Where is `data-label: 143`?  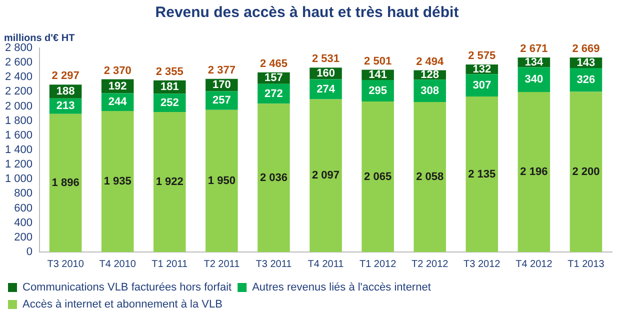 data-label: 143 is located at coordinates (586, 62).